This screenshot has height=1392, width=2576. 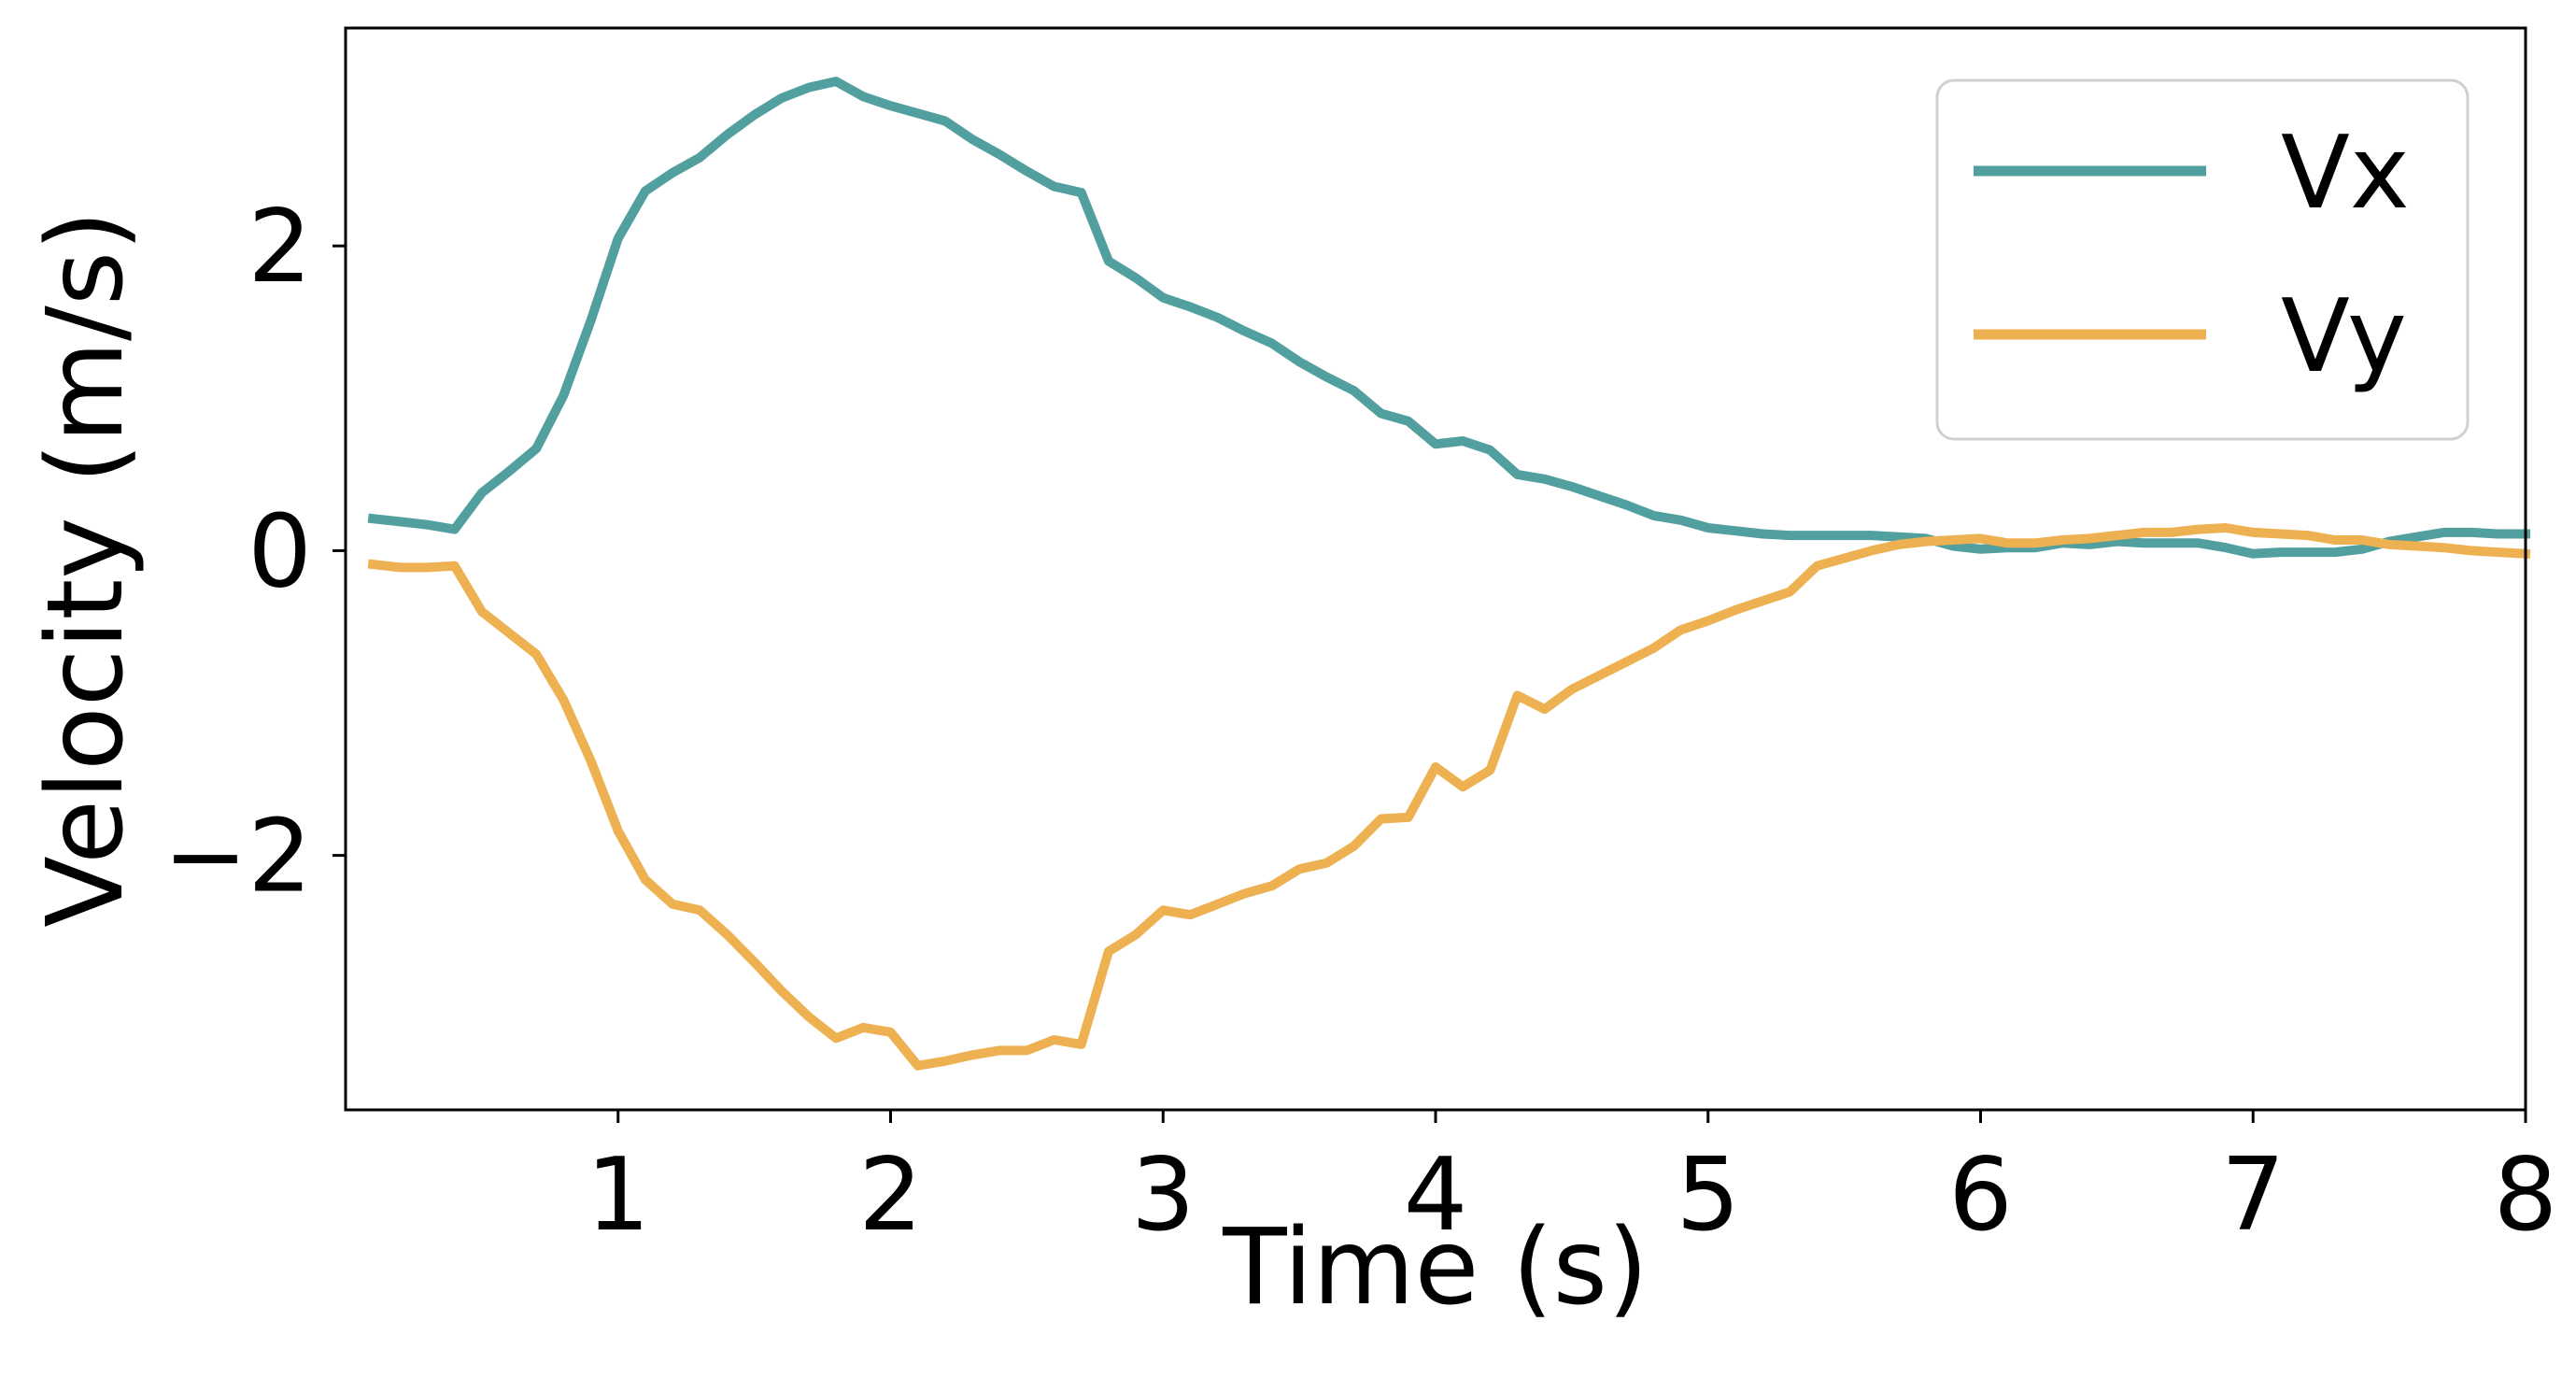 What do you see at coordinates (1708, 1195) in the screenshot?
I see `x-tick-label: 5` at bounding box center [1708, 1195].